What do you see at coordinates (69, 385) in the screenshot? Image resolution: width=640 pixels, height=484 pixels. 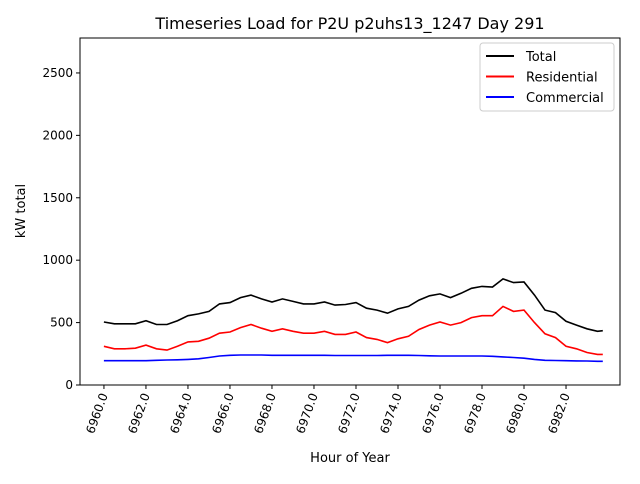 I see `y-tick-label: 0` at bounding box center [69, 385].